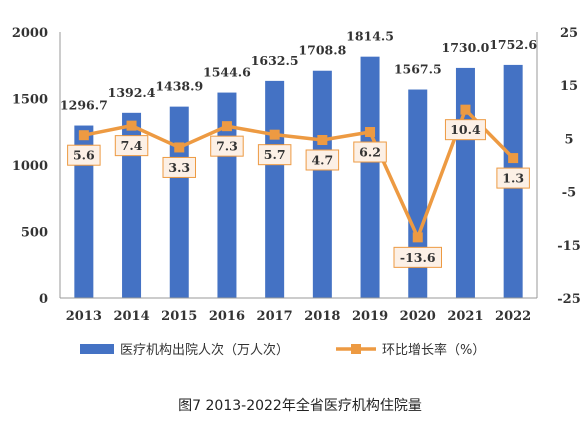  Describe the element at coordinates (227, 72) in the screenshot. I see `bar-value-label: 1544.6` at that location.